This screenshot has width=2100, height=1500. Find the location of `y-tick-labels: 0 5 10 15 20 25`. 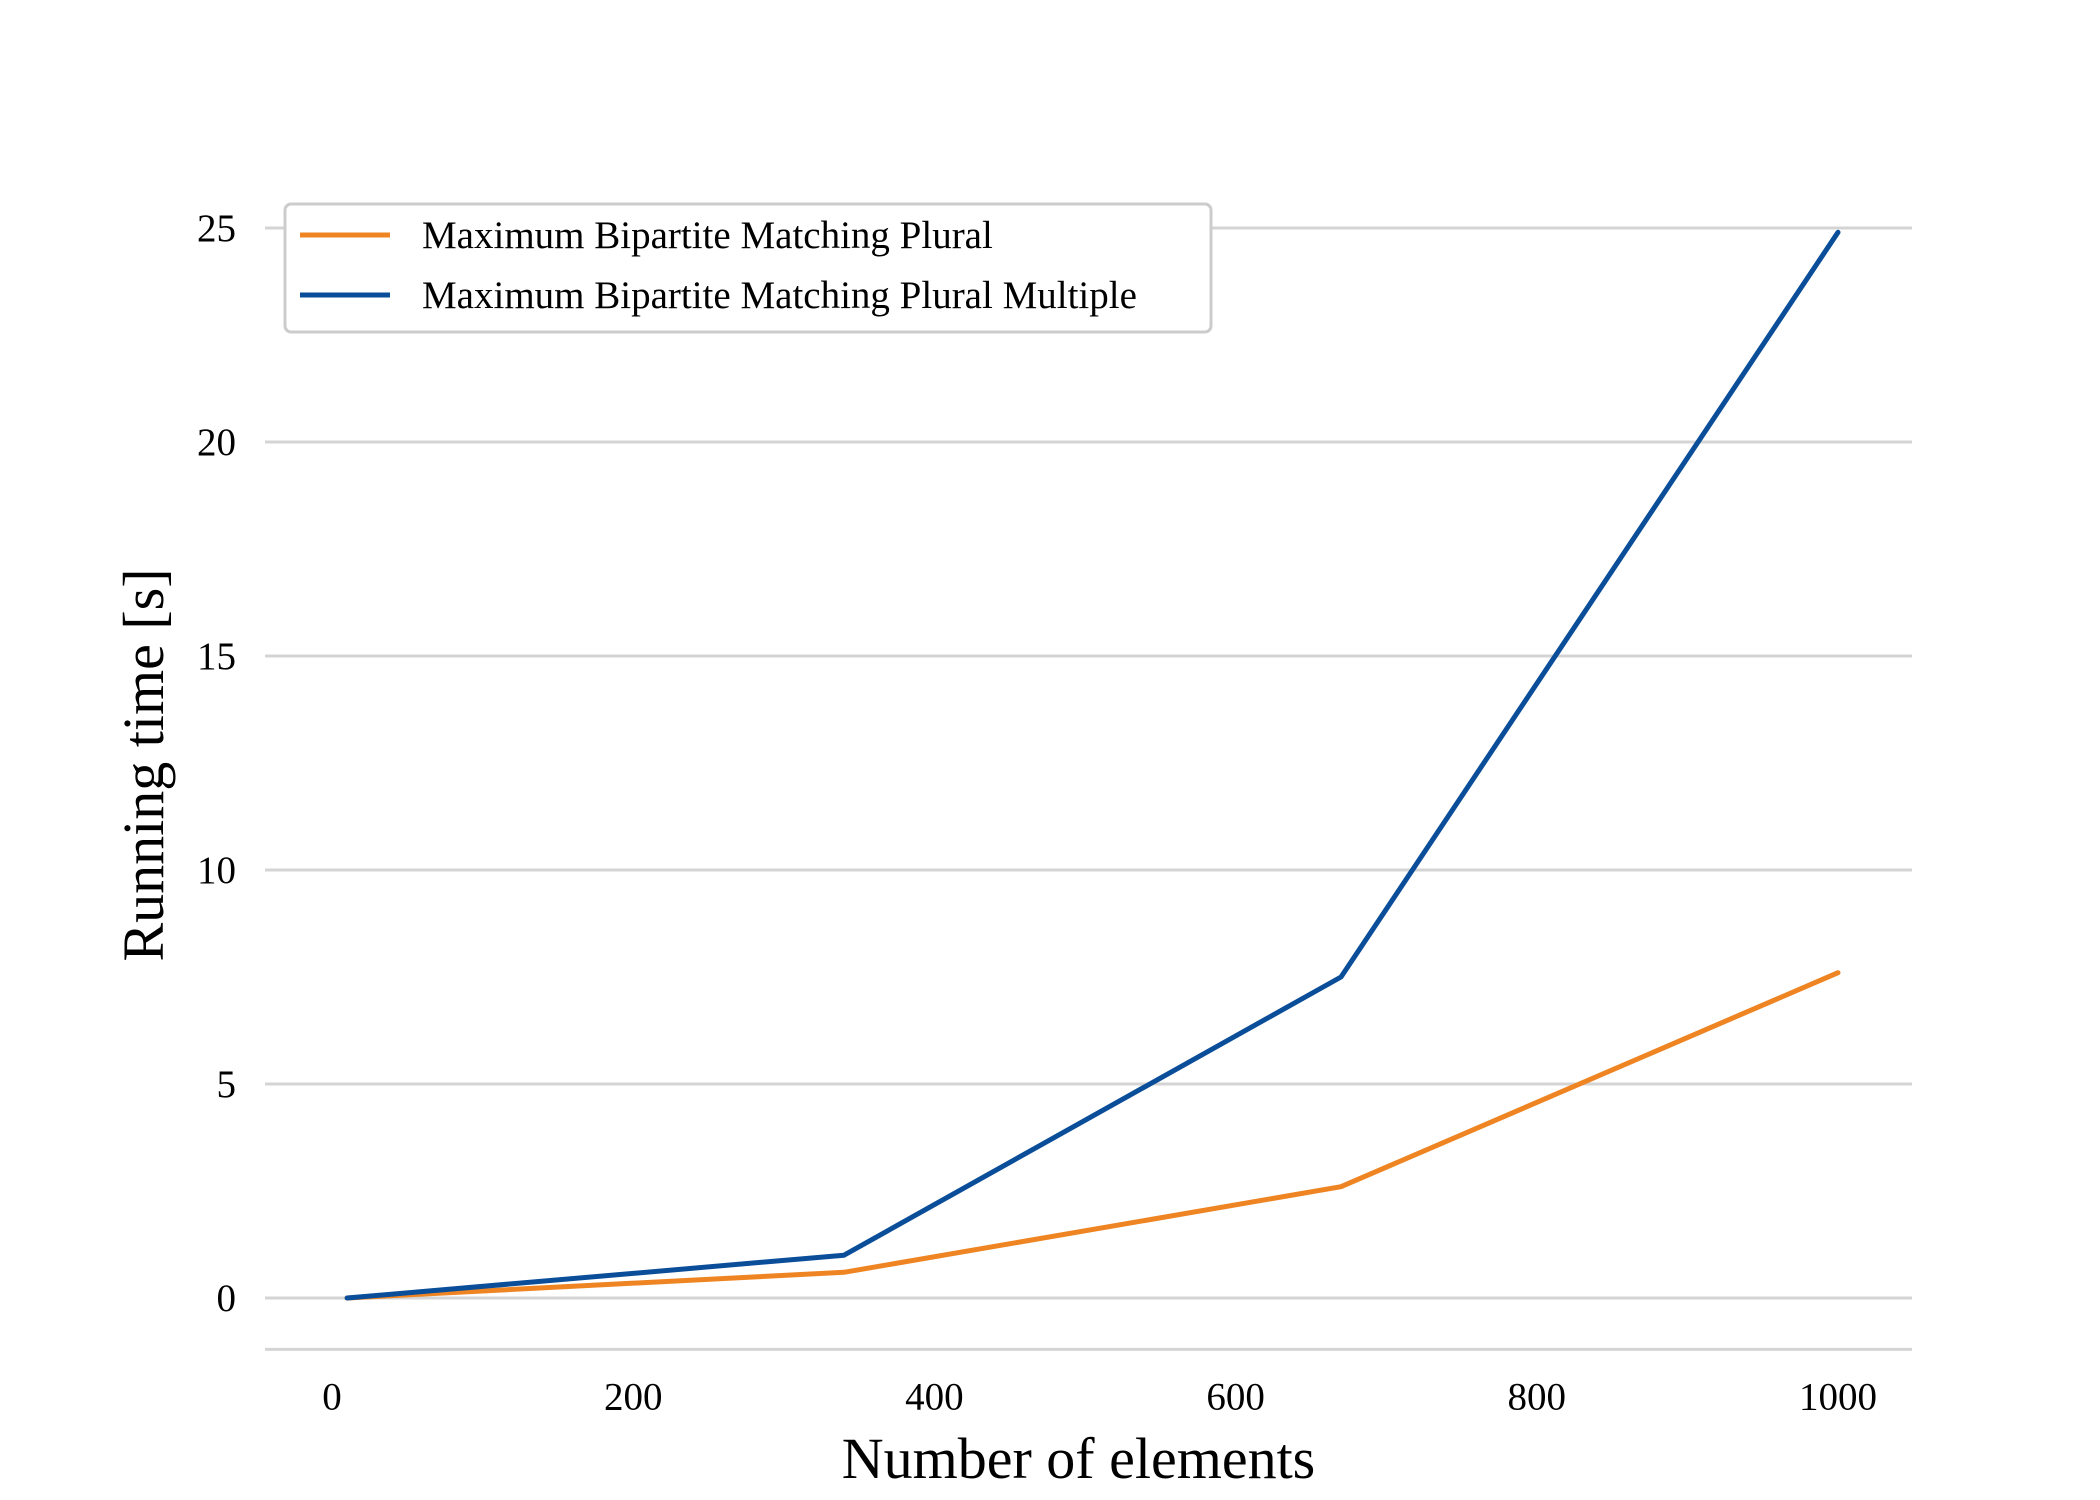

y-tick-labels: 0 5 10 15 20 25 is located at coordinates (216, 763).